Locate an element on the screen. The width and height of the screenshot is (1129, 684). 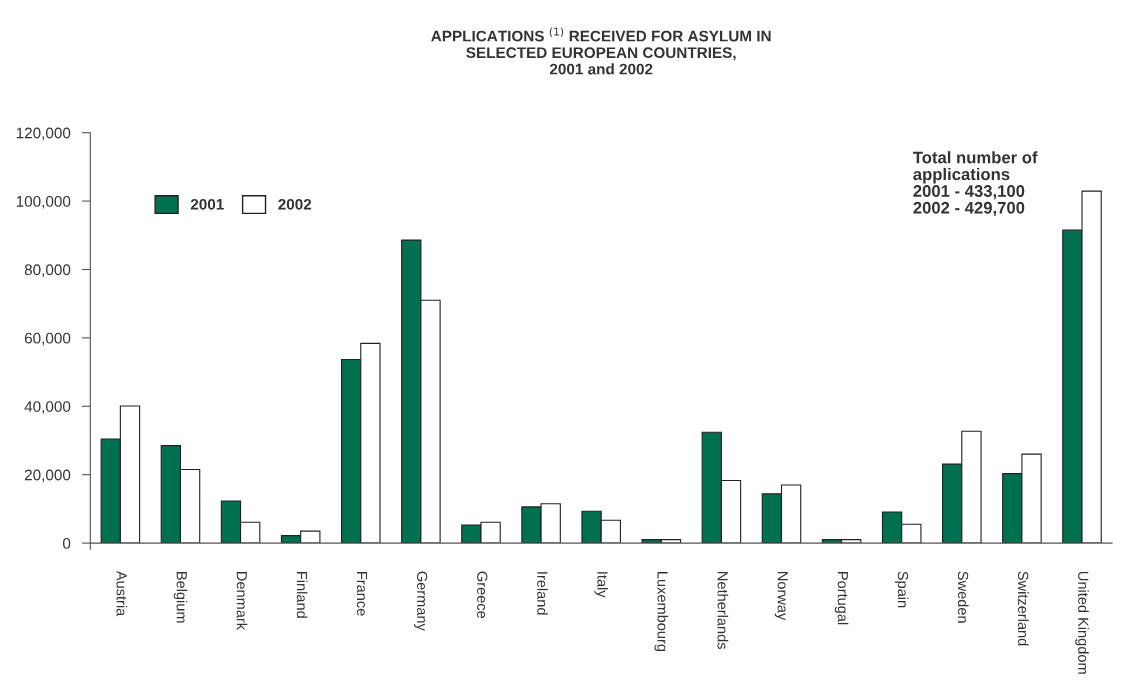
legend-label: 2001 is located at coordinates (207, 204).